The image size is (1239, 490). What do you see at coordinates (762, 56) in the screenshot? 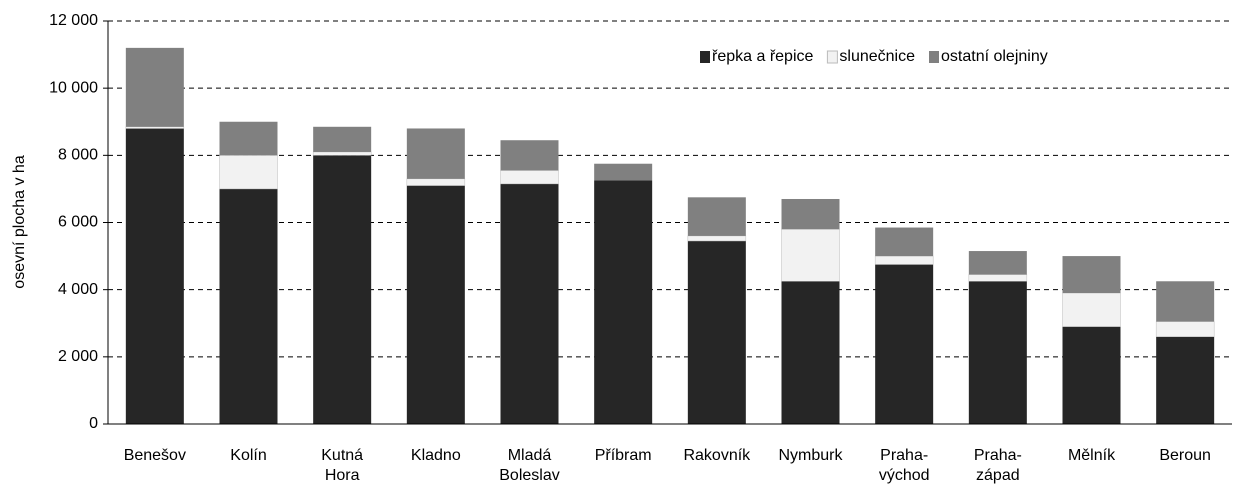
I see `legend-label: řepka a řepice` at bounding box center [762, 56].